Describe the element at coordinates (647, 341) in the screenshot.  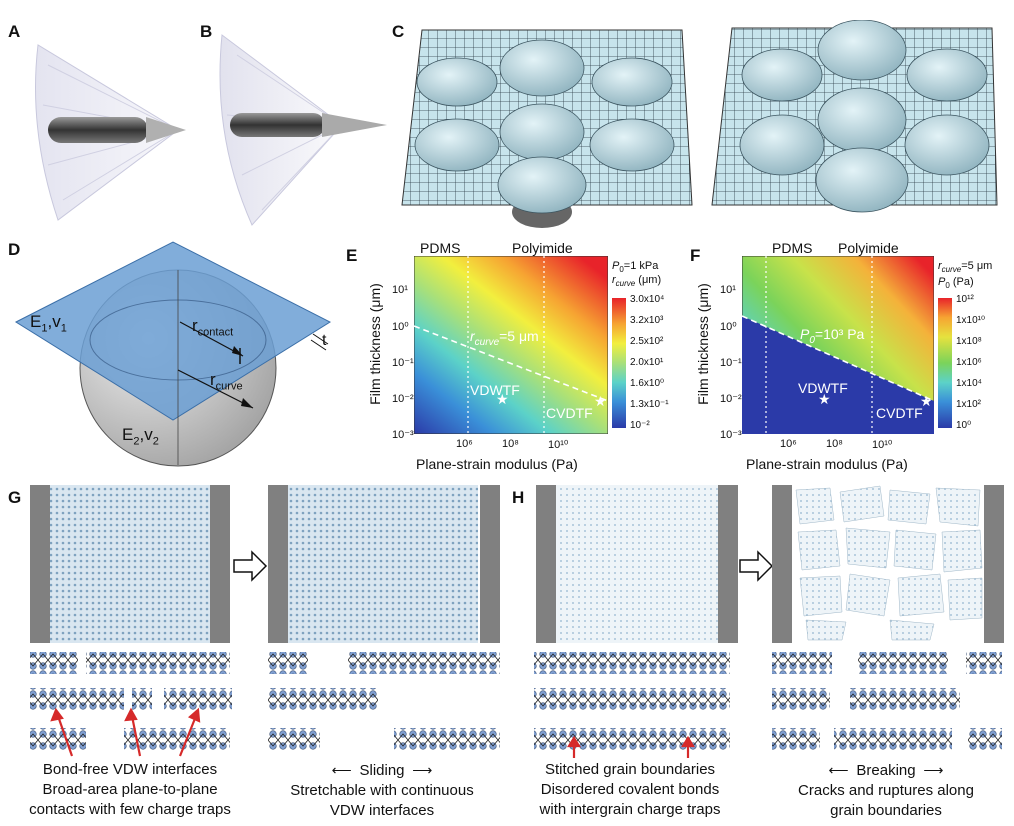
I see `e-cb-tick: 2.5x10²` at that location.